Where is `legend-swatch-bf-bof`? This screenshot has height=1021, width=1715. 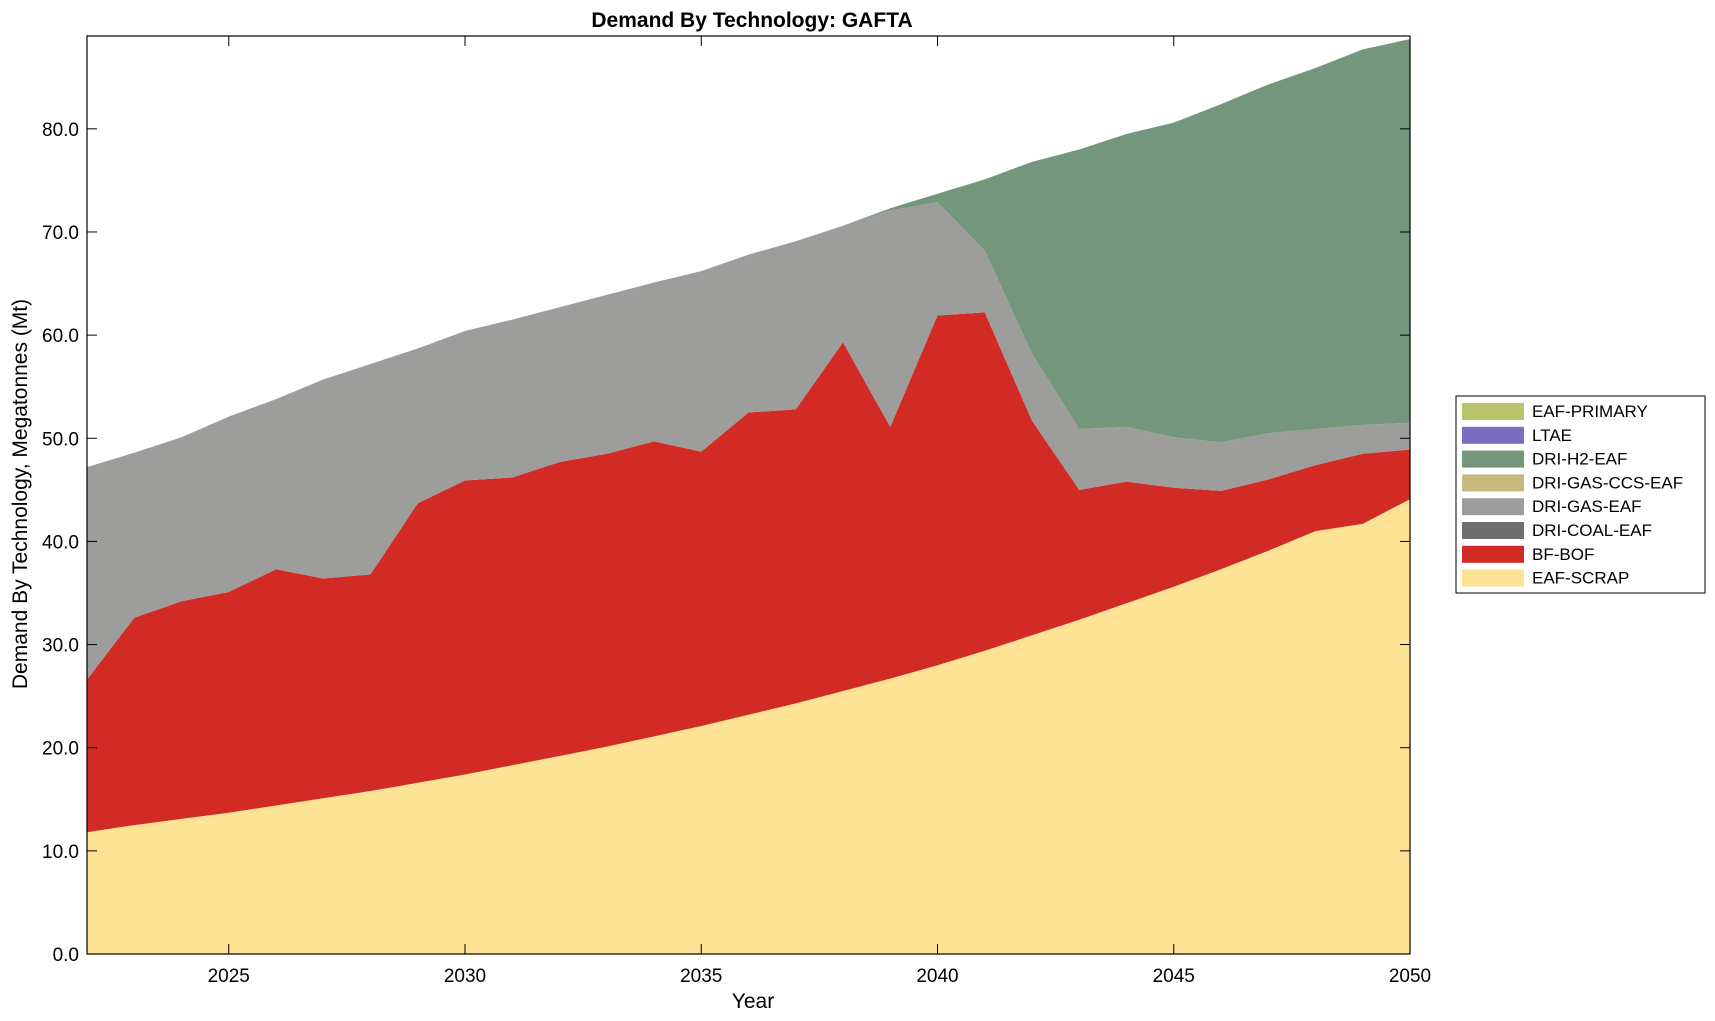 legend-swatch-bf-bof is located at coordinates (1493, 554).